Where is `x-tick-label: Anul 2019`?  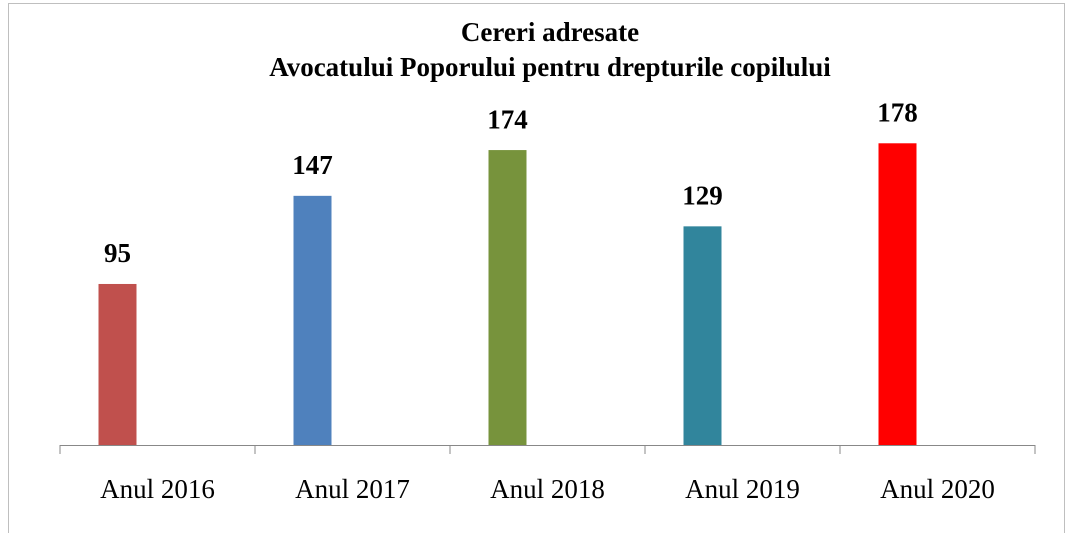
x-tick-label: Anul 2019 is located at coordinates (742, 489).